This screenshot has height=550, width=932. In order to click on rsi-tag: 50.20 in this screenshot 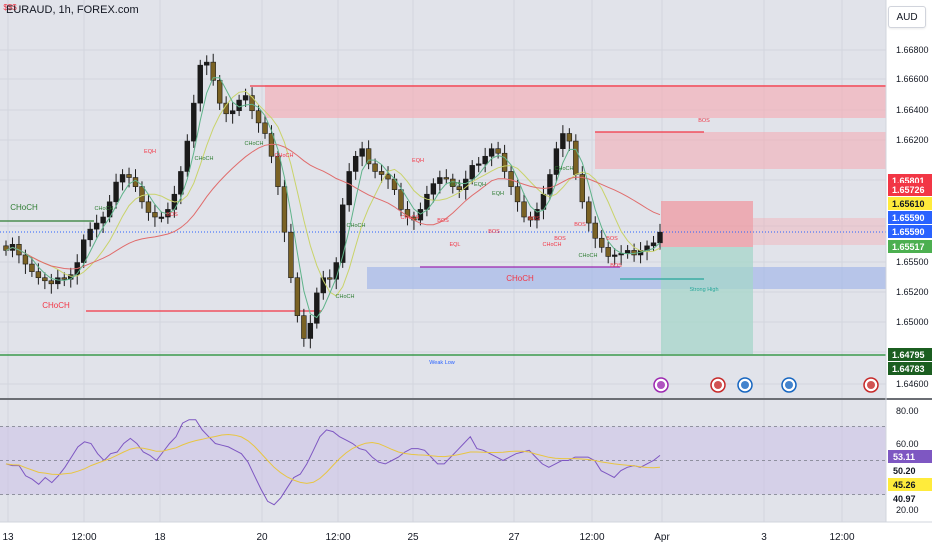, I will do `click(904, 471)`.